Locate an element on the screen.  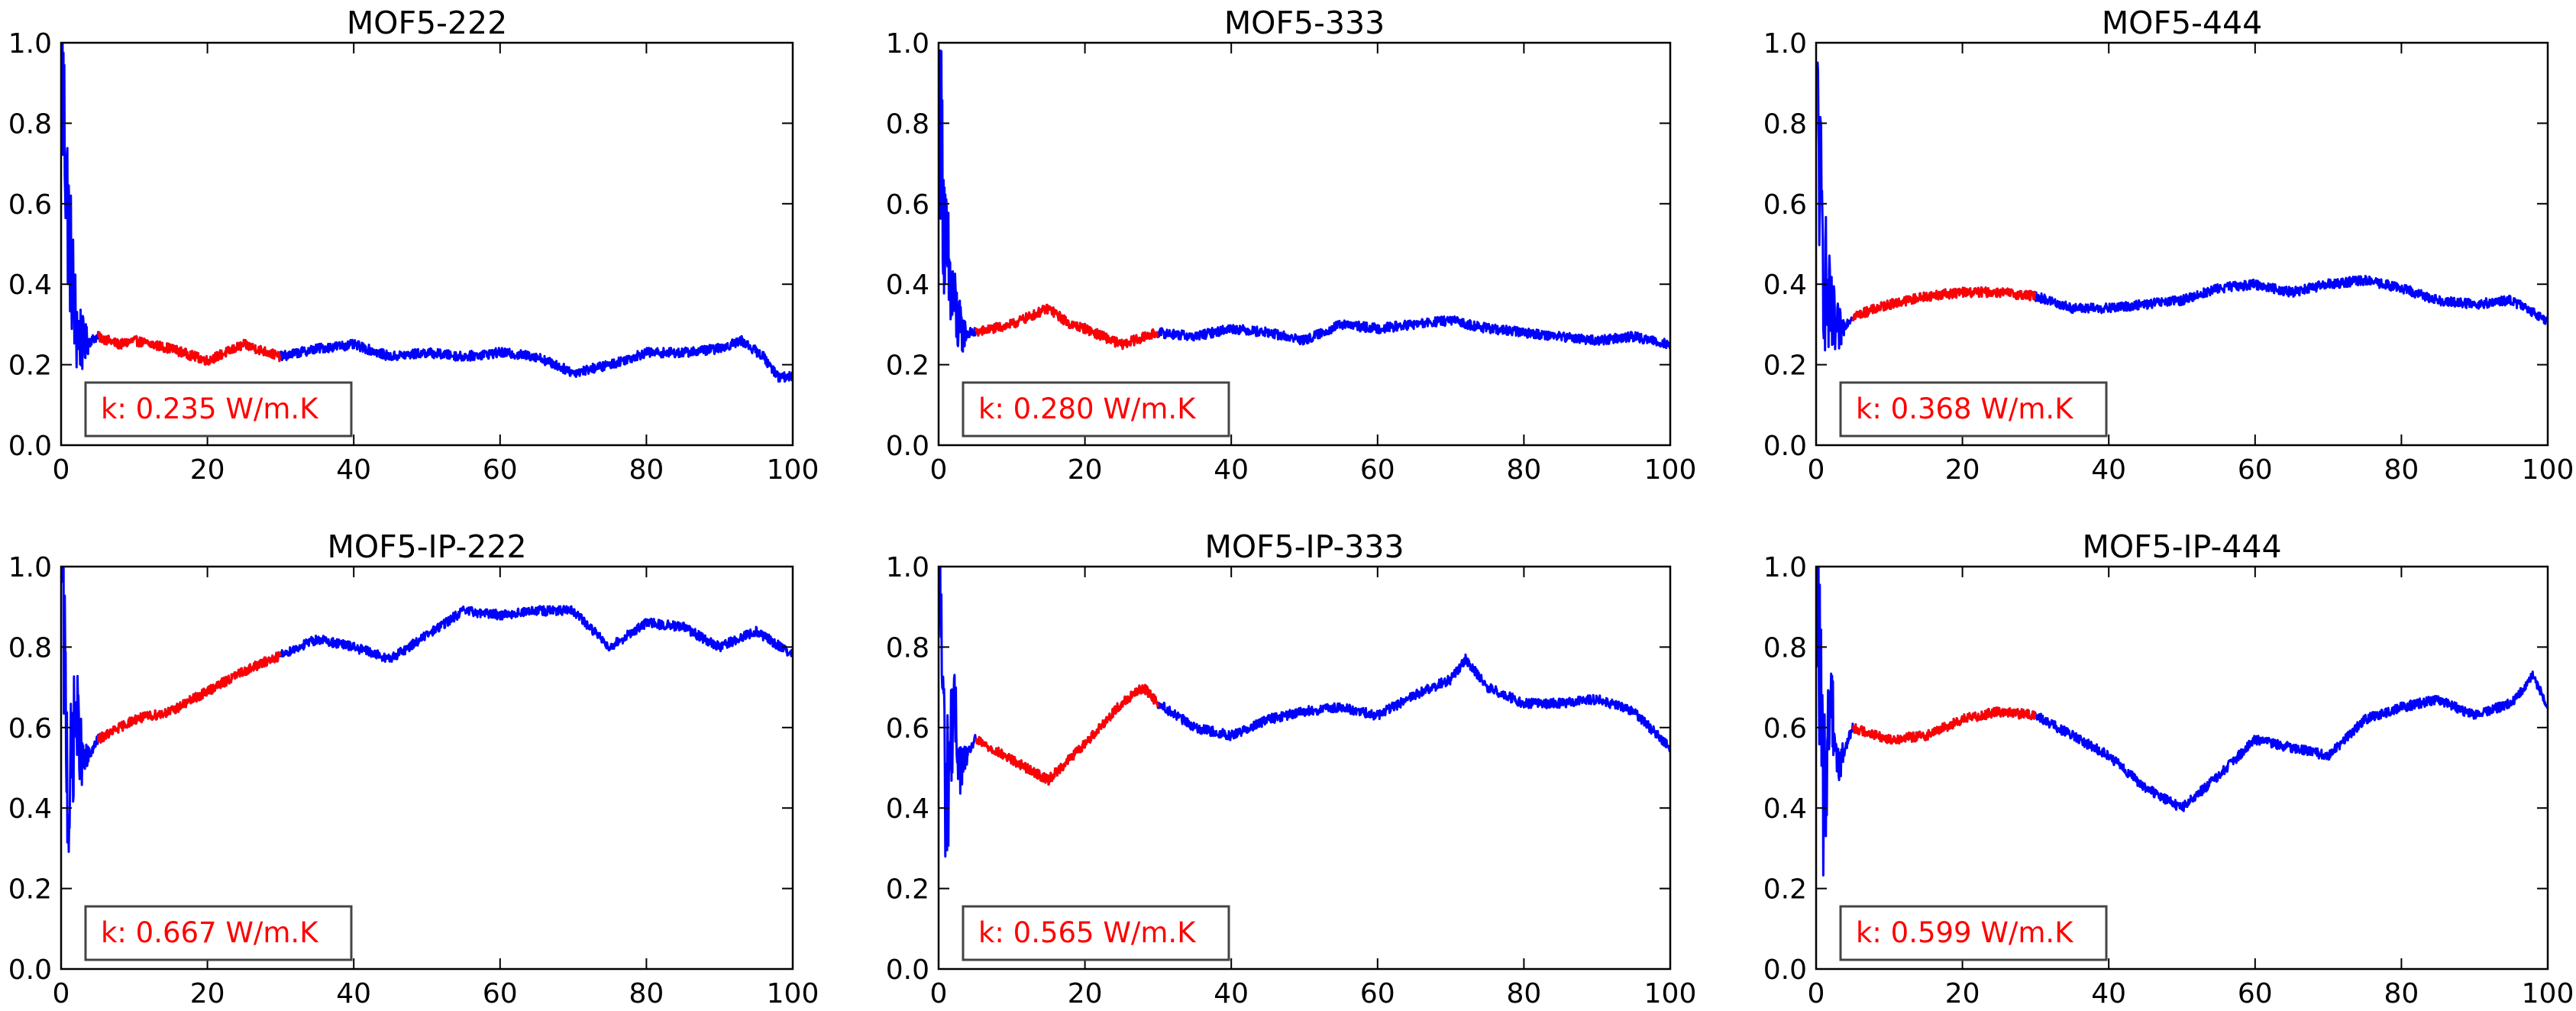
annotation-label: k: 0.599 W/m.K is located at coordinates (1965, 932).